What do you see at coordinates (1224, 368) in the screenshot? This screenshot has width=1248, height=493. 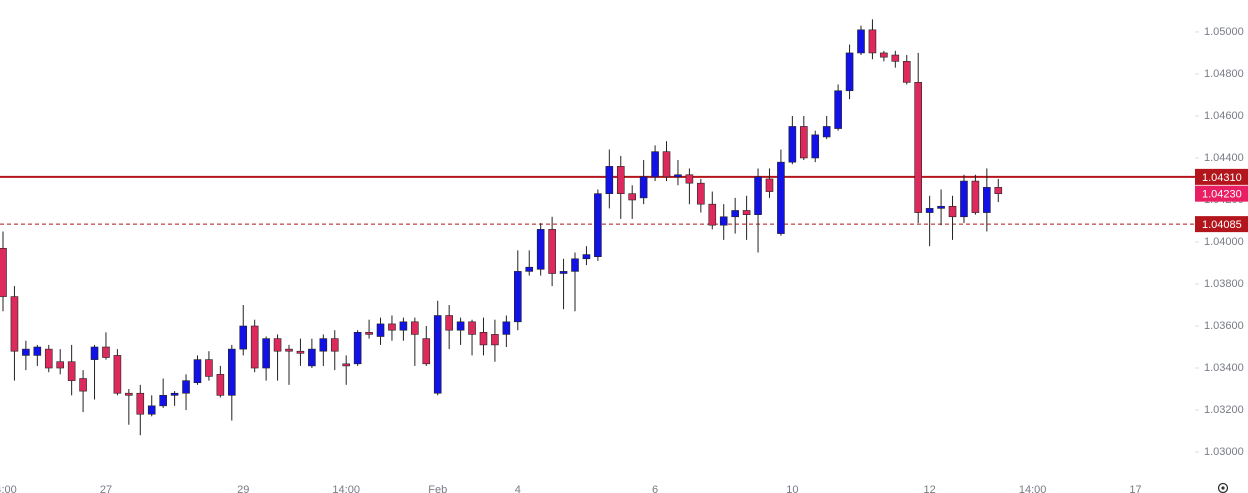 I see `y-tick-label: 1.03400` at bounding box center [1224, 368].